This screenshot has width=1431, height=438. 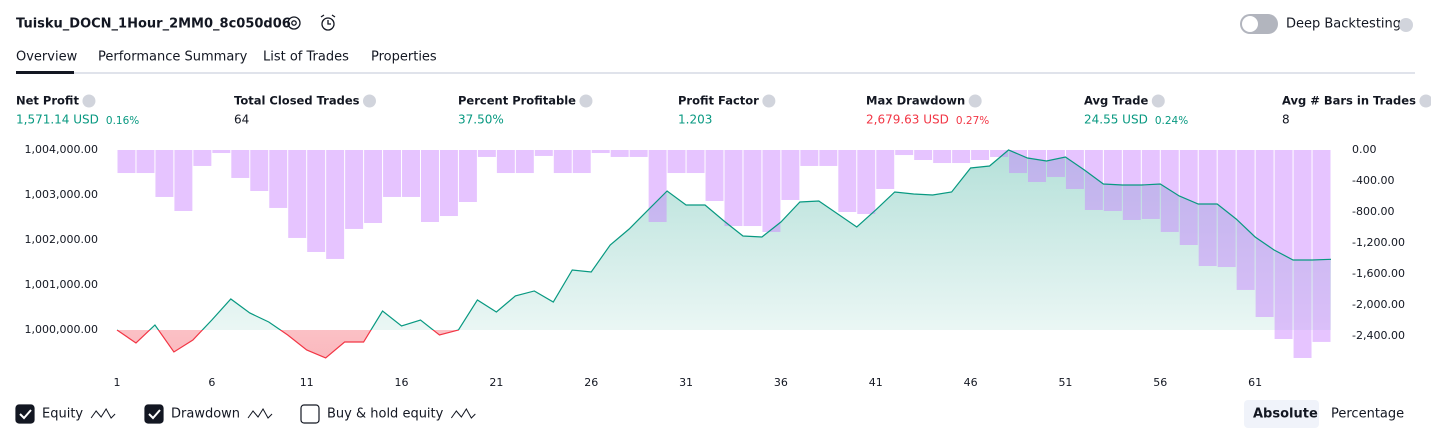 What do you see at coordinates (1373, 180) in the screenshot?
I see `y2-tick-label: -400.00` at bounding box center [1373, 180].